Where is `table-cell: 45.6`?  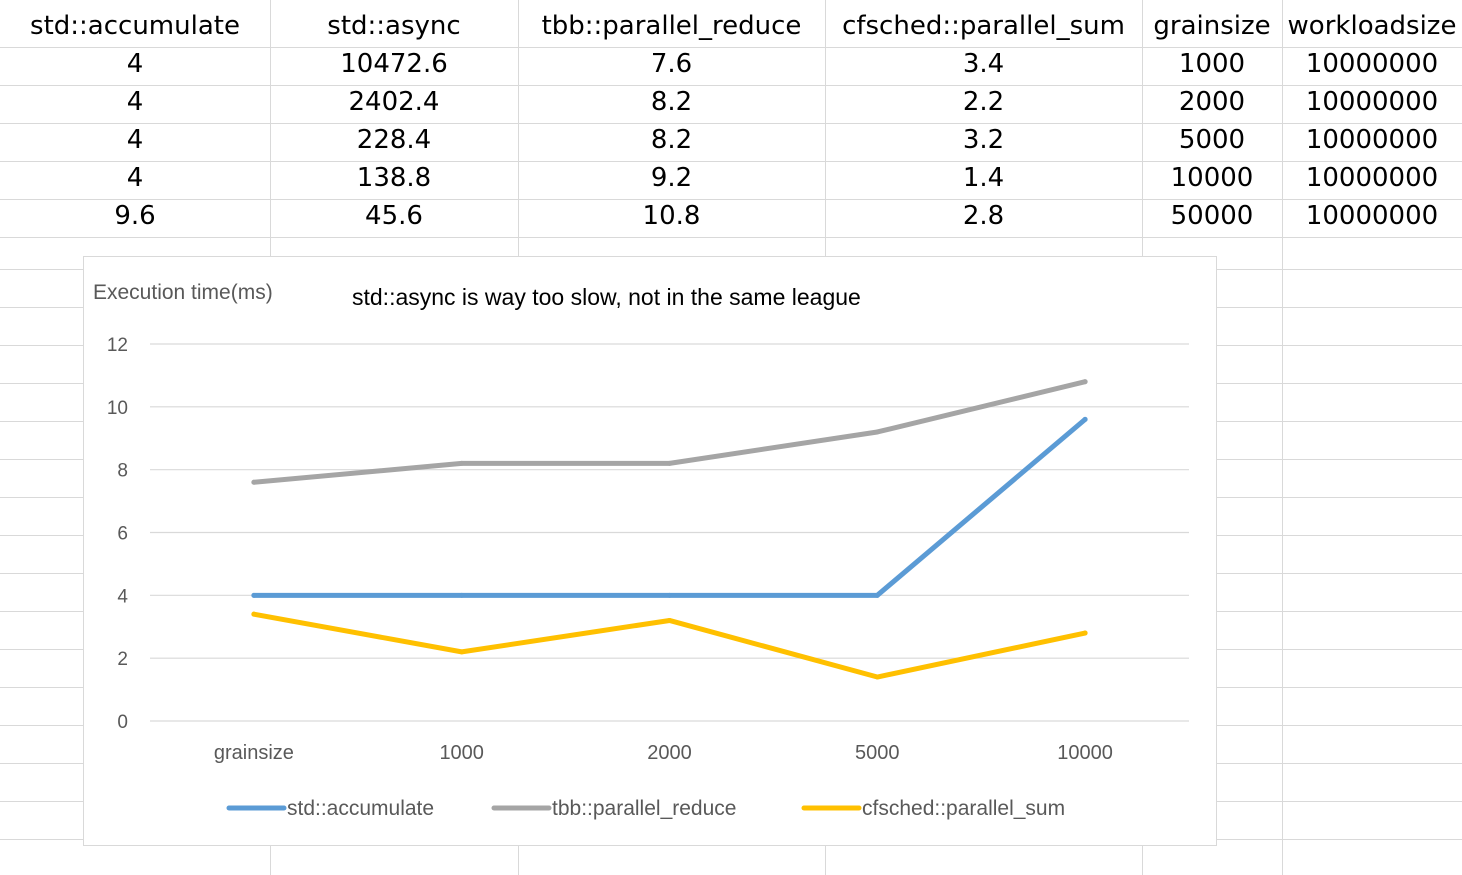
table-cell: 45.6 is located at coordinates (394, 216).